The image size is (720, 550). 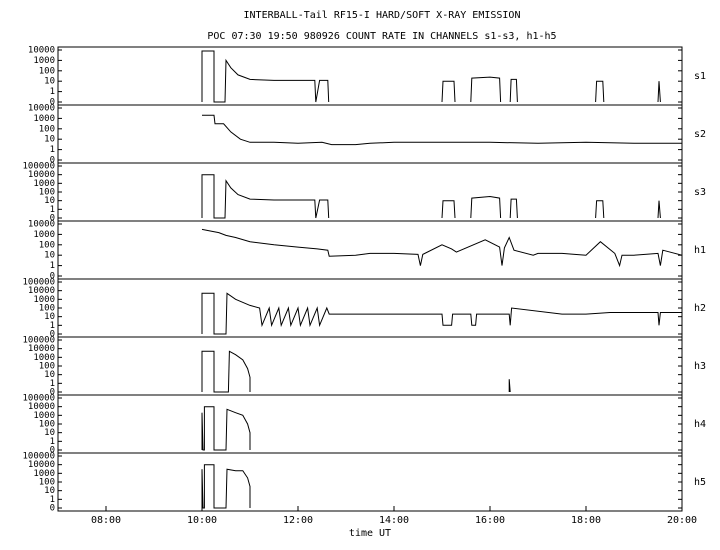 I want to click on panel-label: h3, so click(x=700, y=366).